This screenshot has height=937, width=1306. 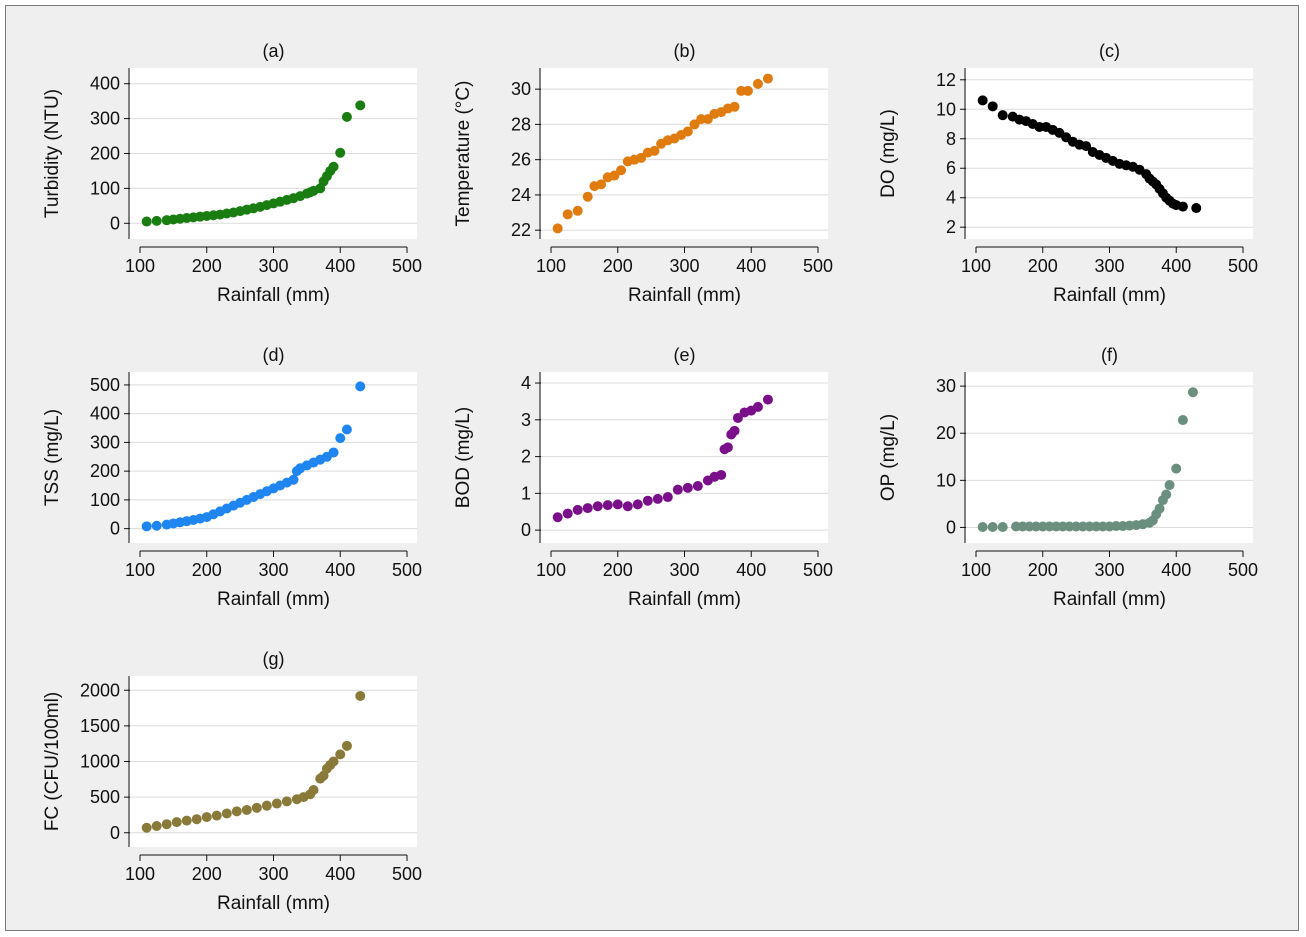 What do you see at coordinates (946, 433) in the screenshot?
I see `y-tick-label: 20` at bounding box center [946, 433].